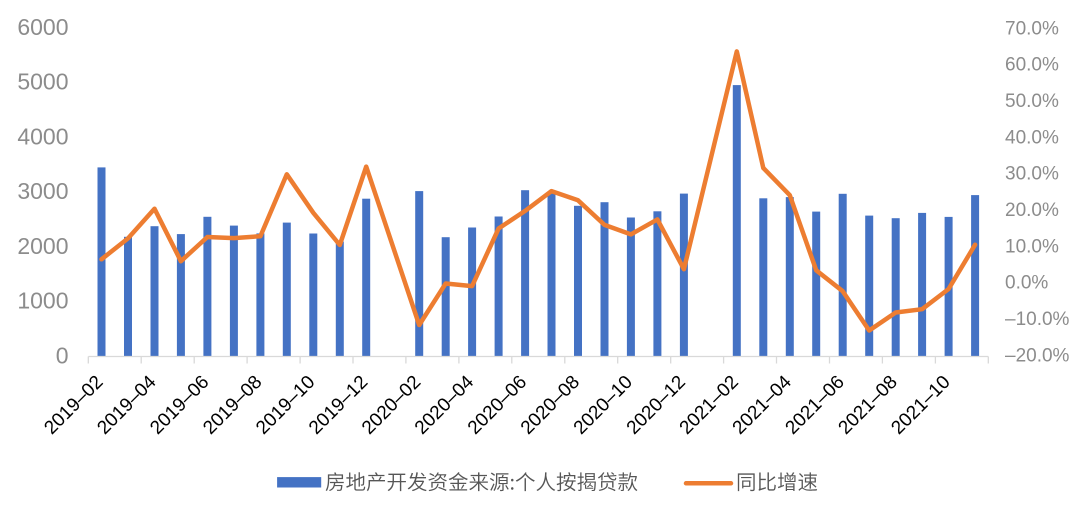 This screenshot has height=507, width=1080. What do you see at coordinates (1037, 355) in the screenshot?
I see `svg-text: –20.0%` at bounding box center [1037, 355].